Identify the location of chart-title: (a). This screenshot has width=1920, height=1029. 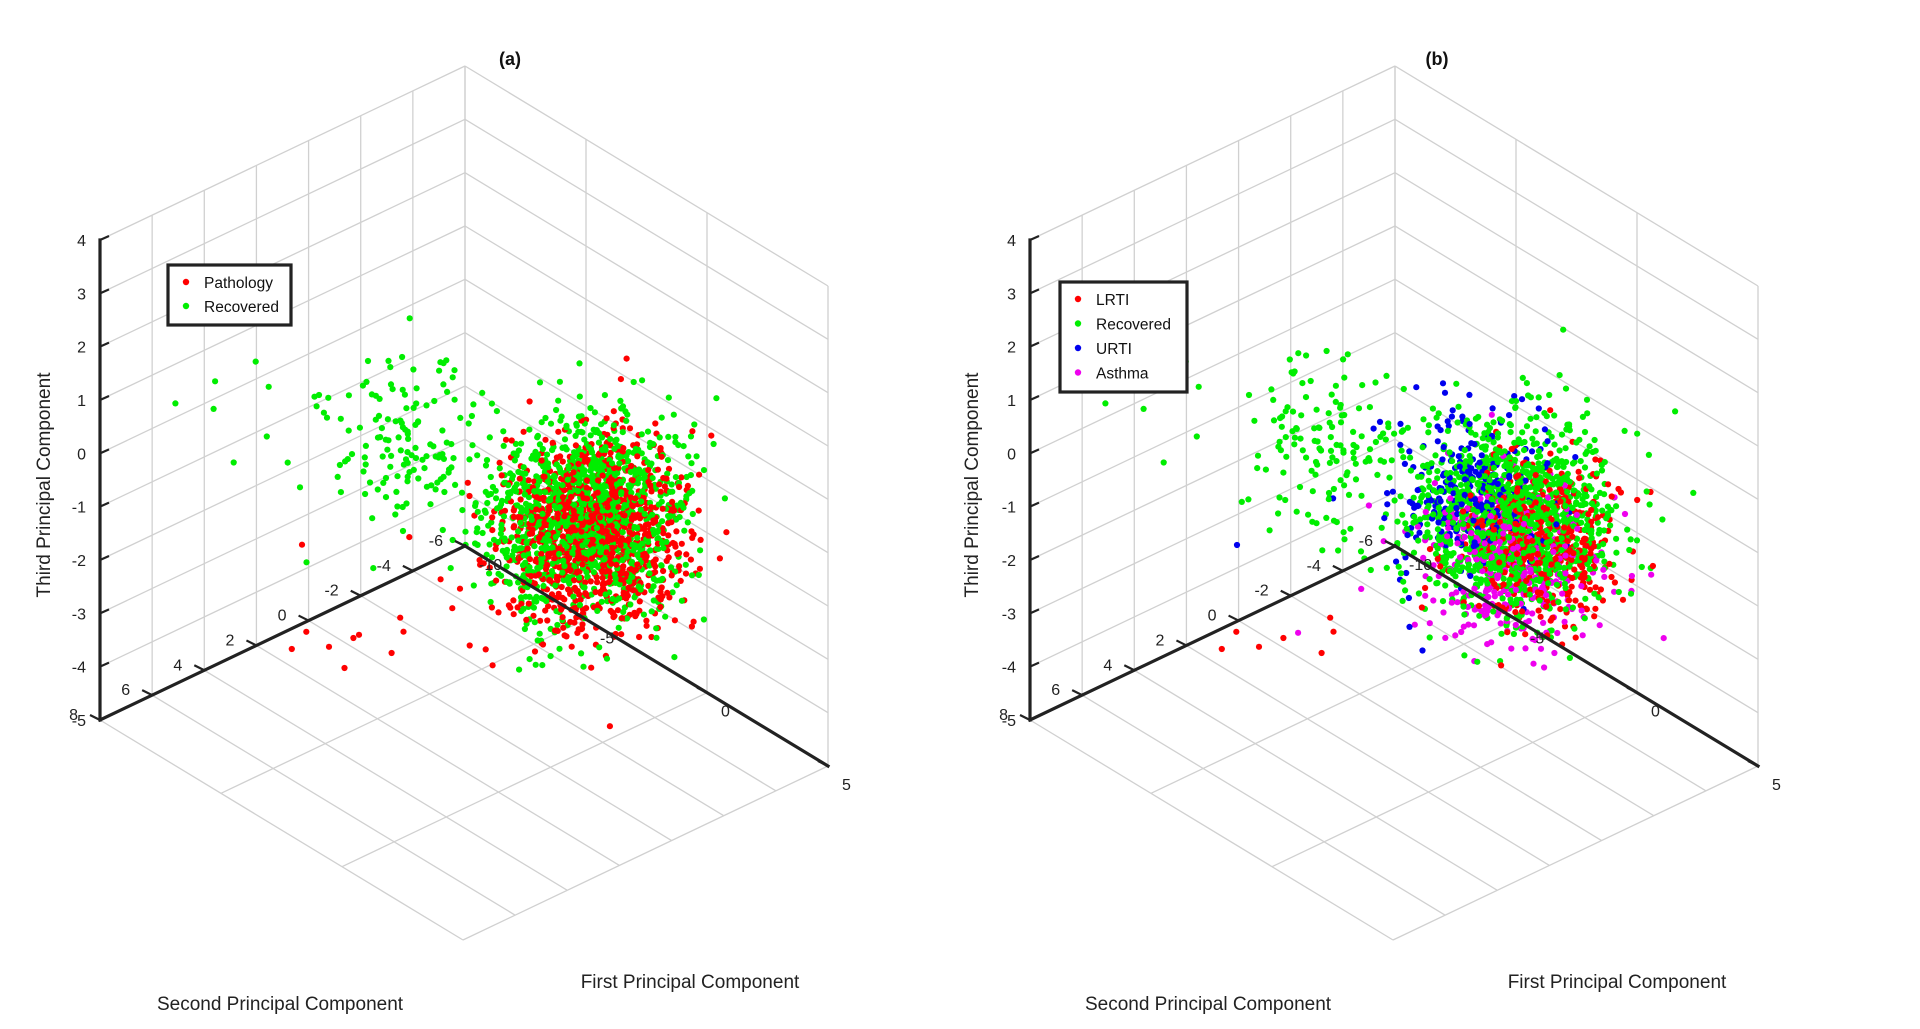
(510, 59).